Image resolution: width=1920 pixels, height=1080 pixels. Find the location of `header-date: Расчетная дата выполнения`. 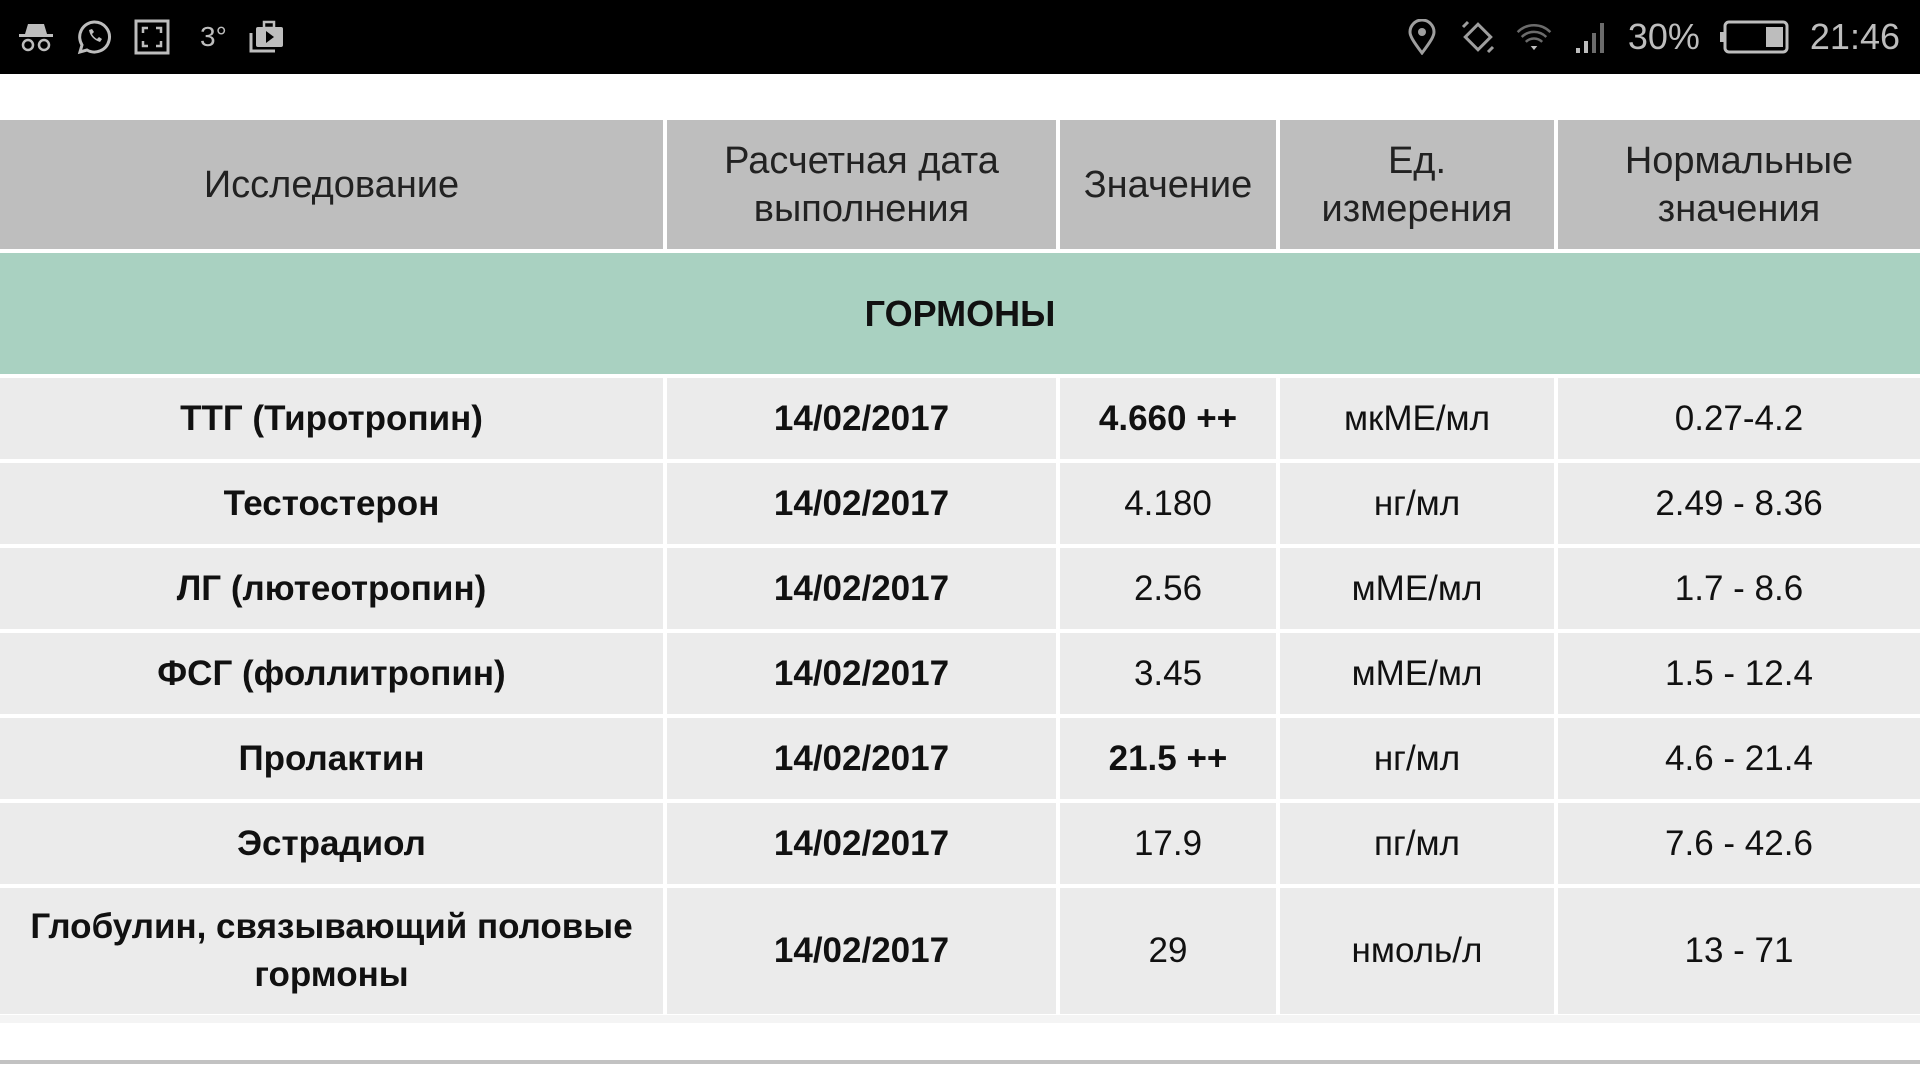

header-date: Расчетная дата выполнения is located at coordinates (861, 184).